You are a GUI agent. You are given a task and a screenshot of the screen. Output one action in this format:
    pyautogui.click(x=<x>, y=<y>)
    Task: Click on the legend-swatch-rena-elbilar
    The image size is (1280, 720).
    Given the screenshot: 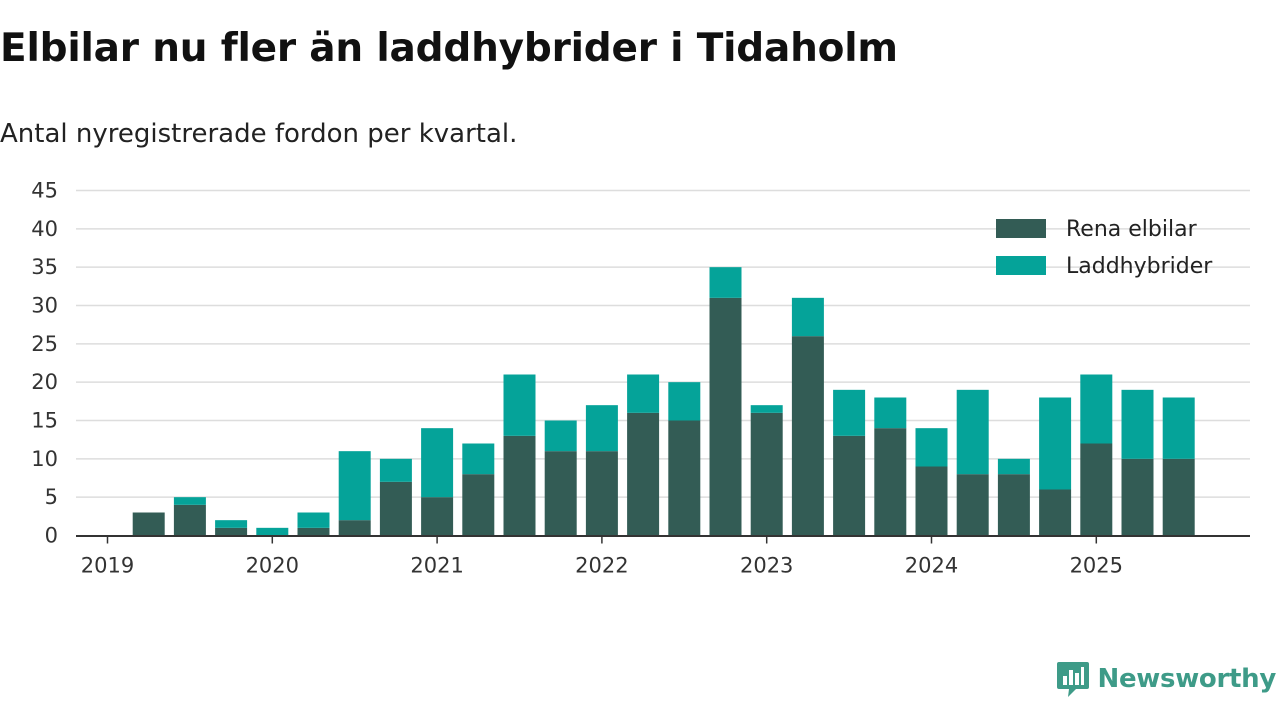 What is the action you would take?
    pyautogui.click(x=1021, y=228)
    